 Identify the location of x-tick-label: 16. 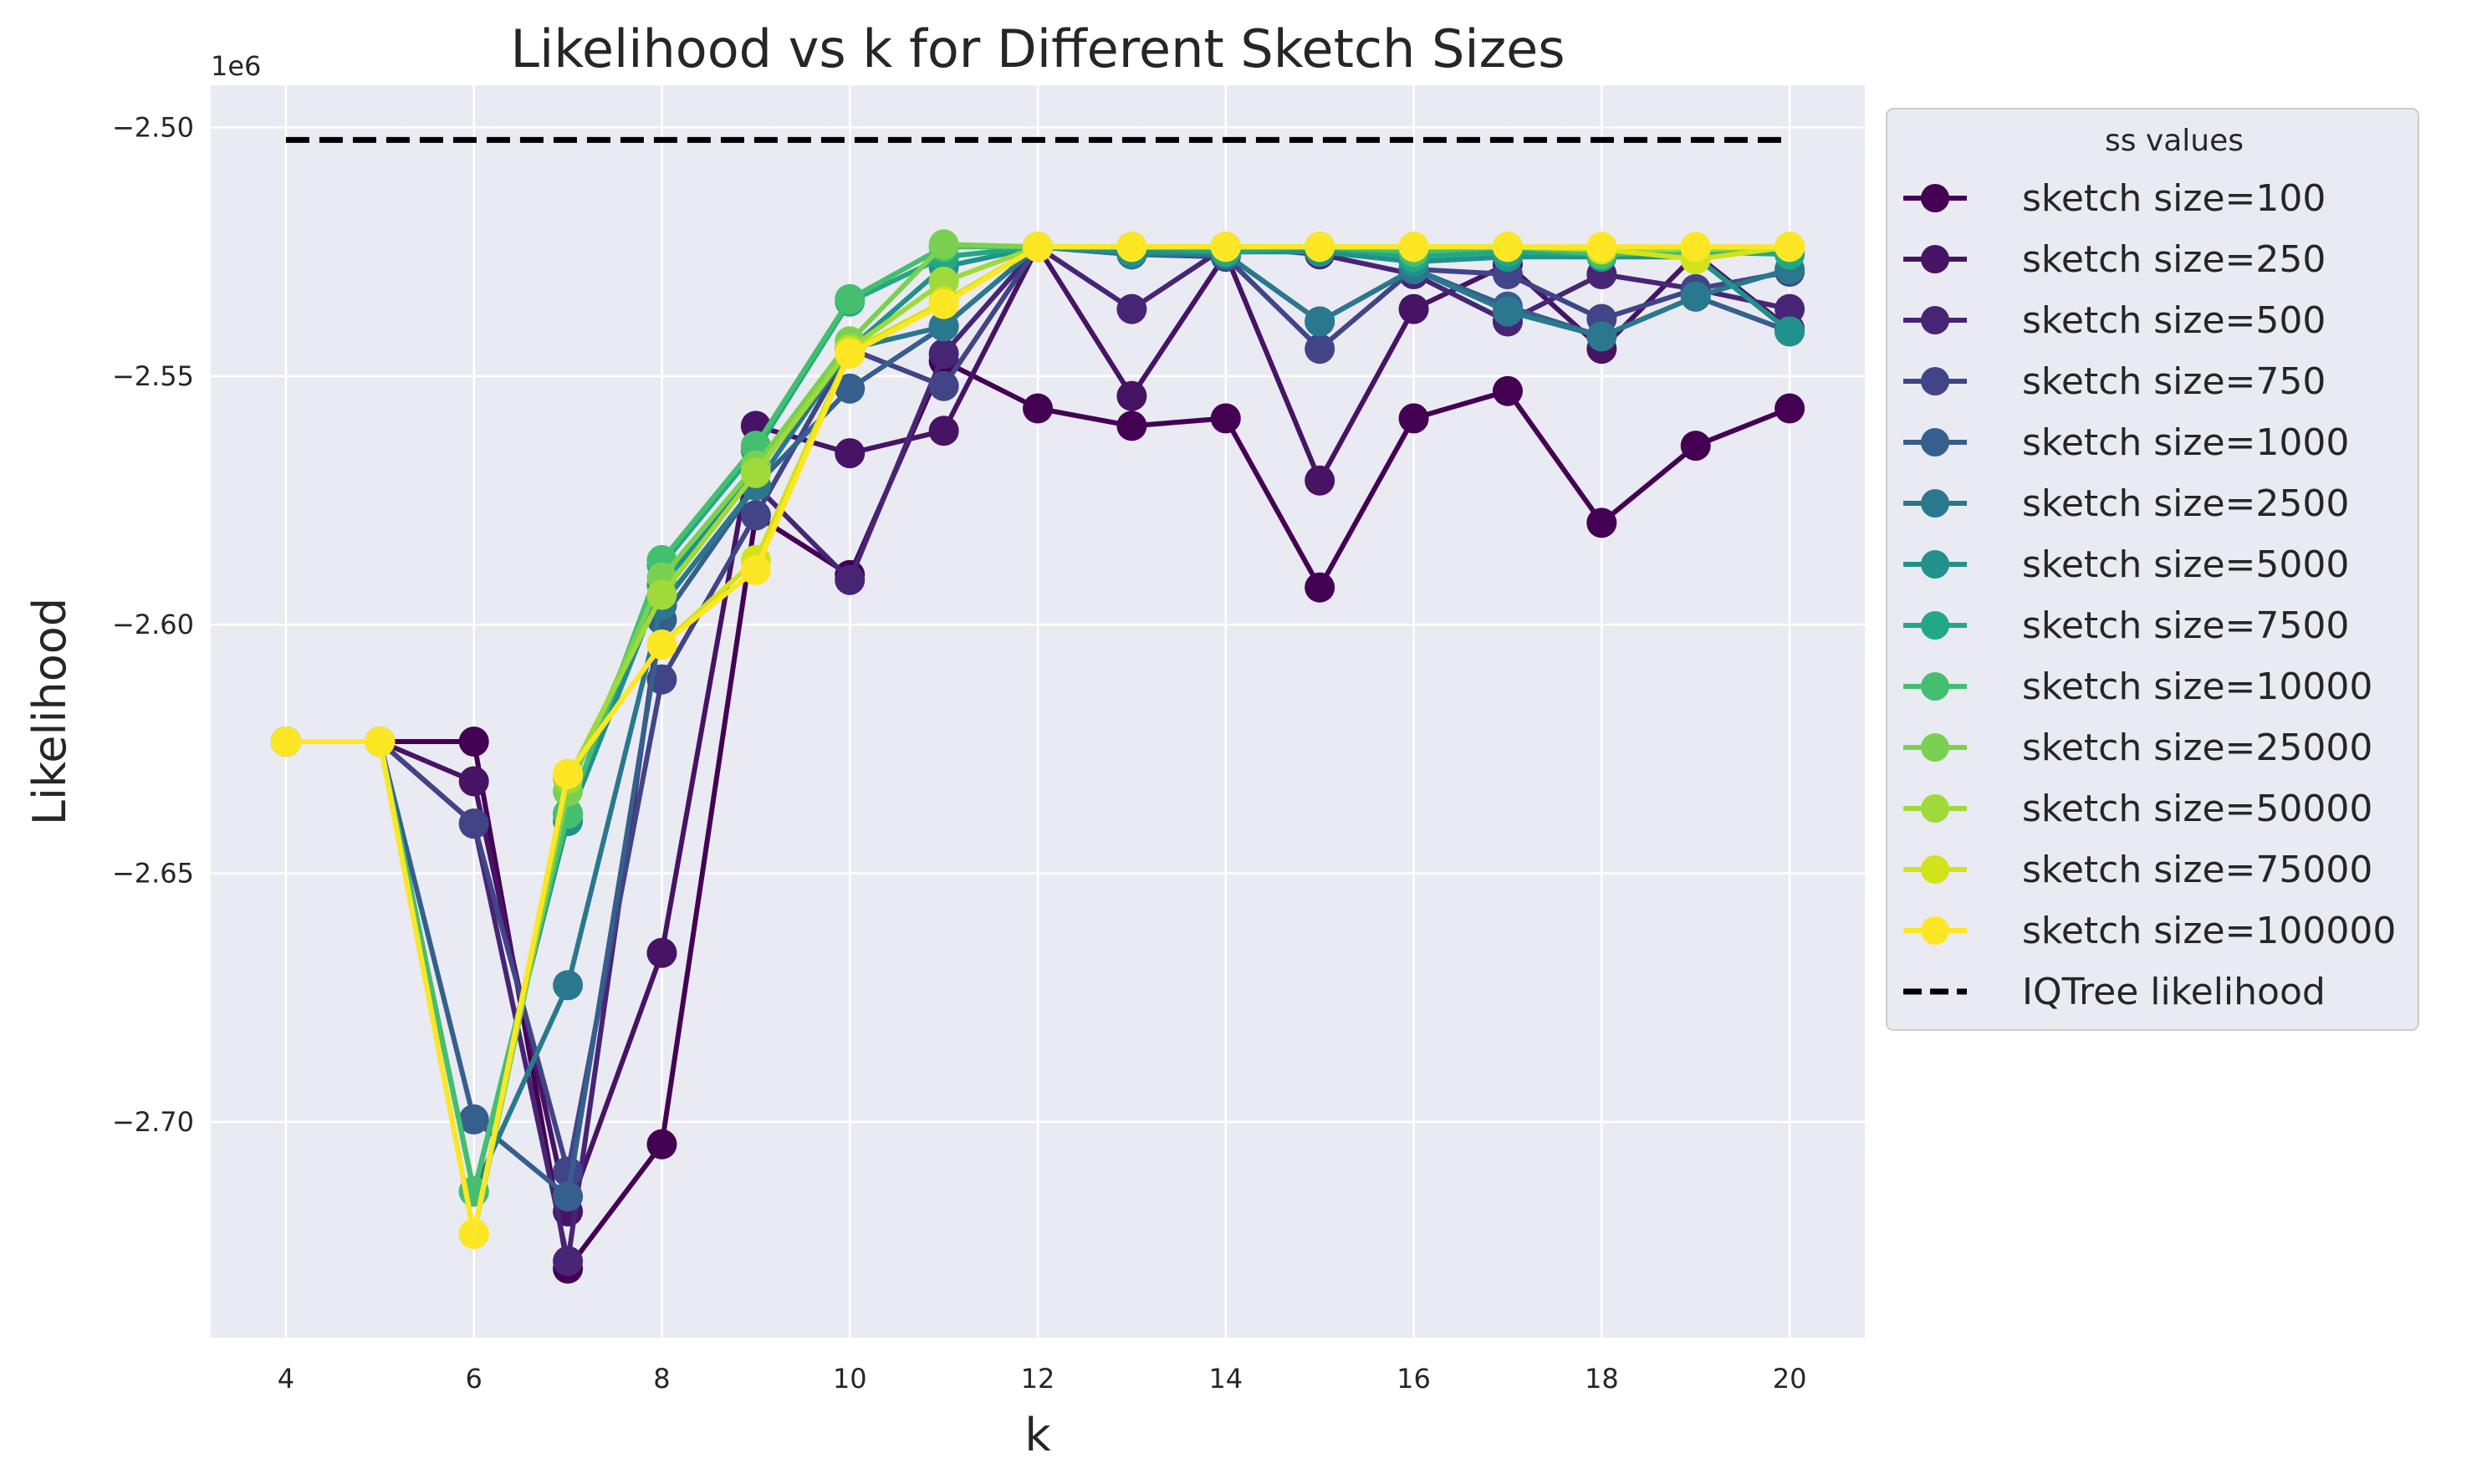
(1414, 1379).